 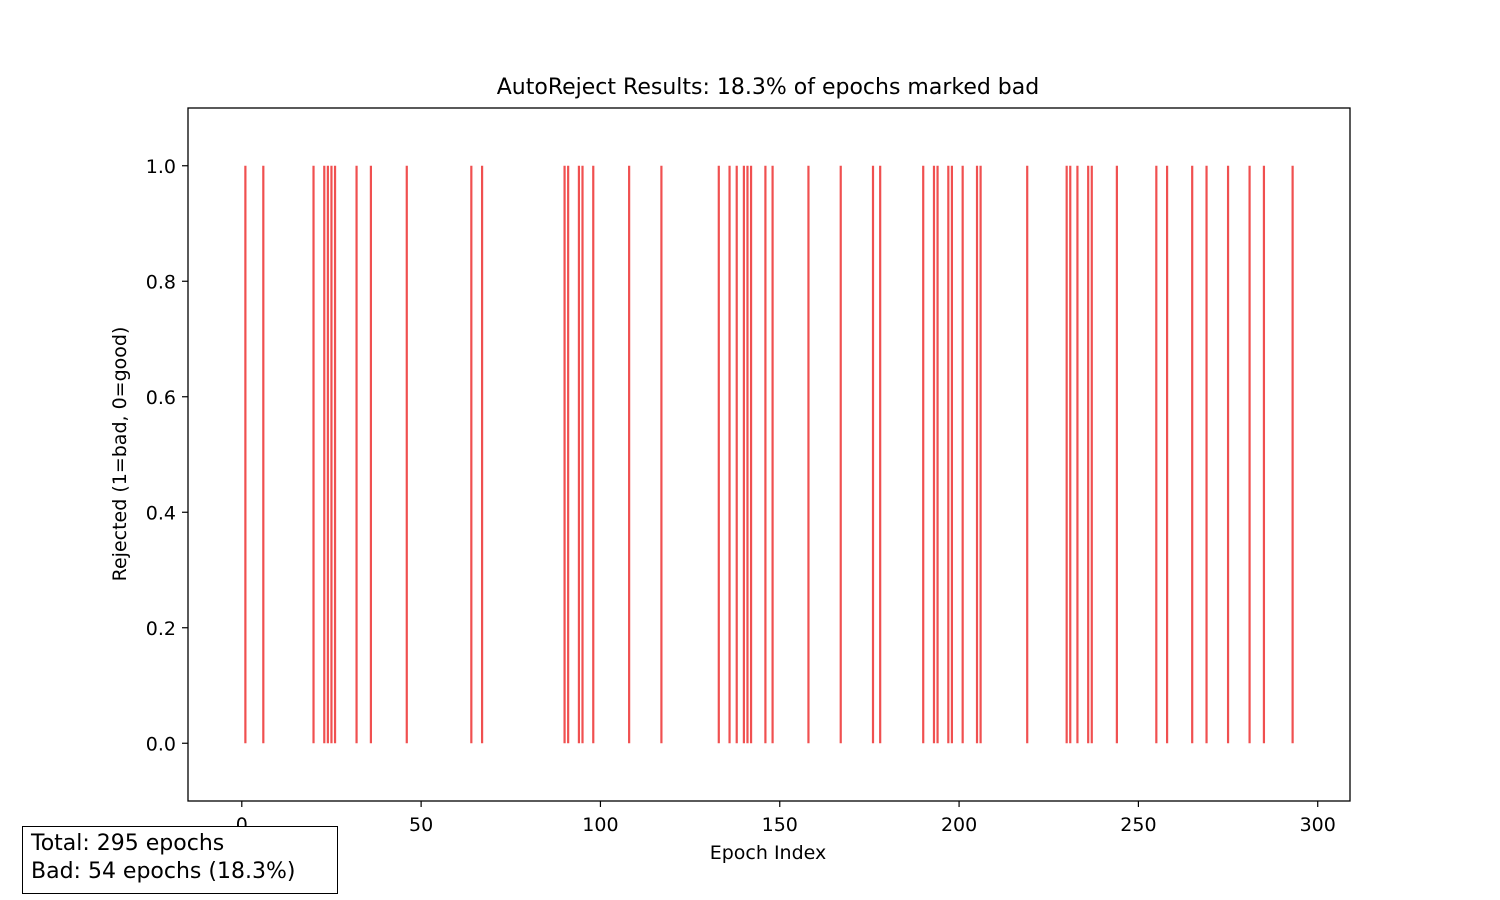 What do you see at coordinates (161, 629) in the screenshot?
I see `y-tick-label: 0.2` at bounding box center [161, 629].